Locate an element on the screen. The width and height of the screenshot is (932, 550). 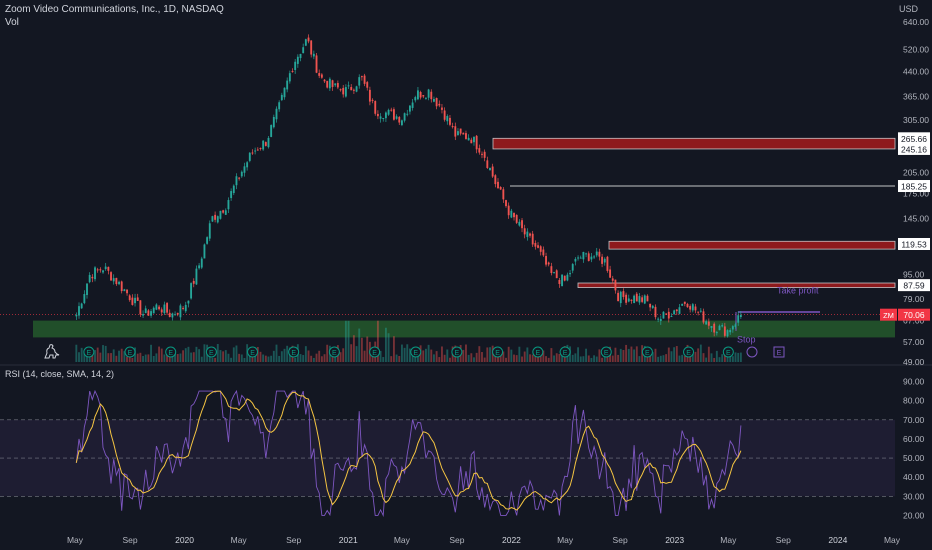
support-zone is located at coordinates (464, 329).